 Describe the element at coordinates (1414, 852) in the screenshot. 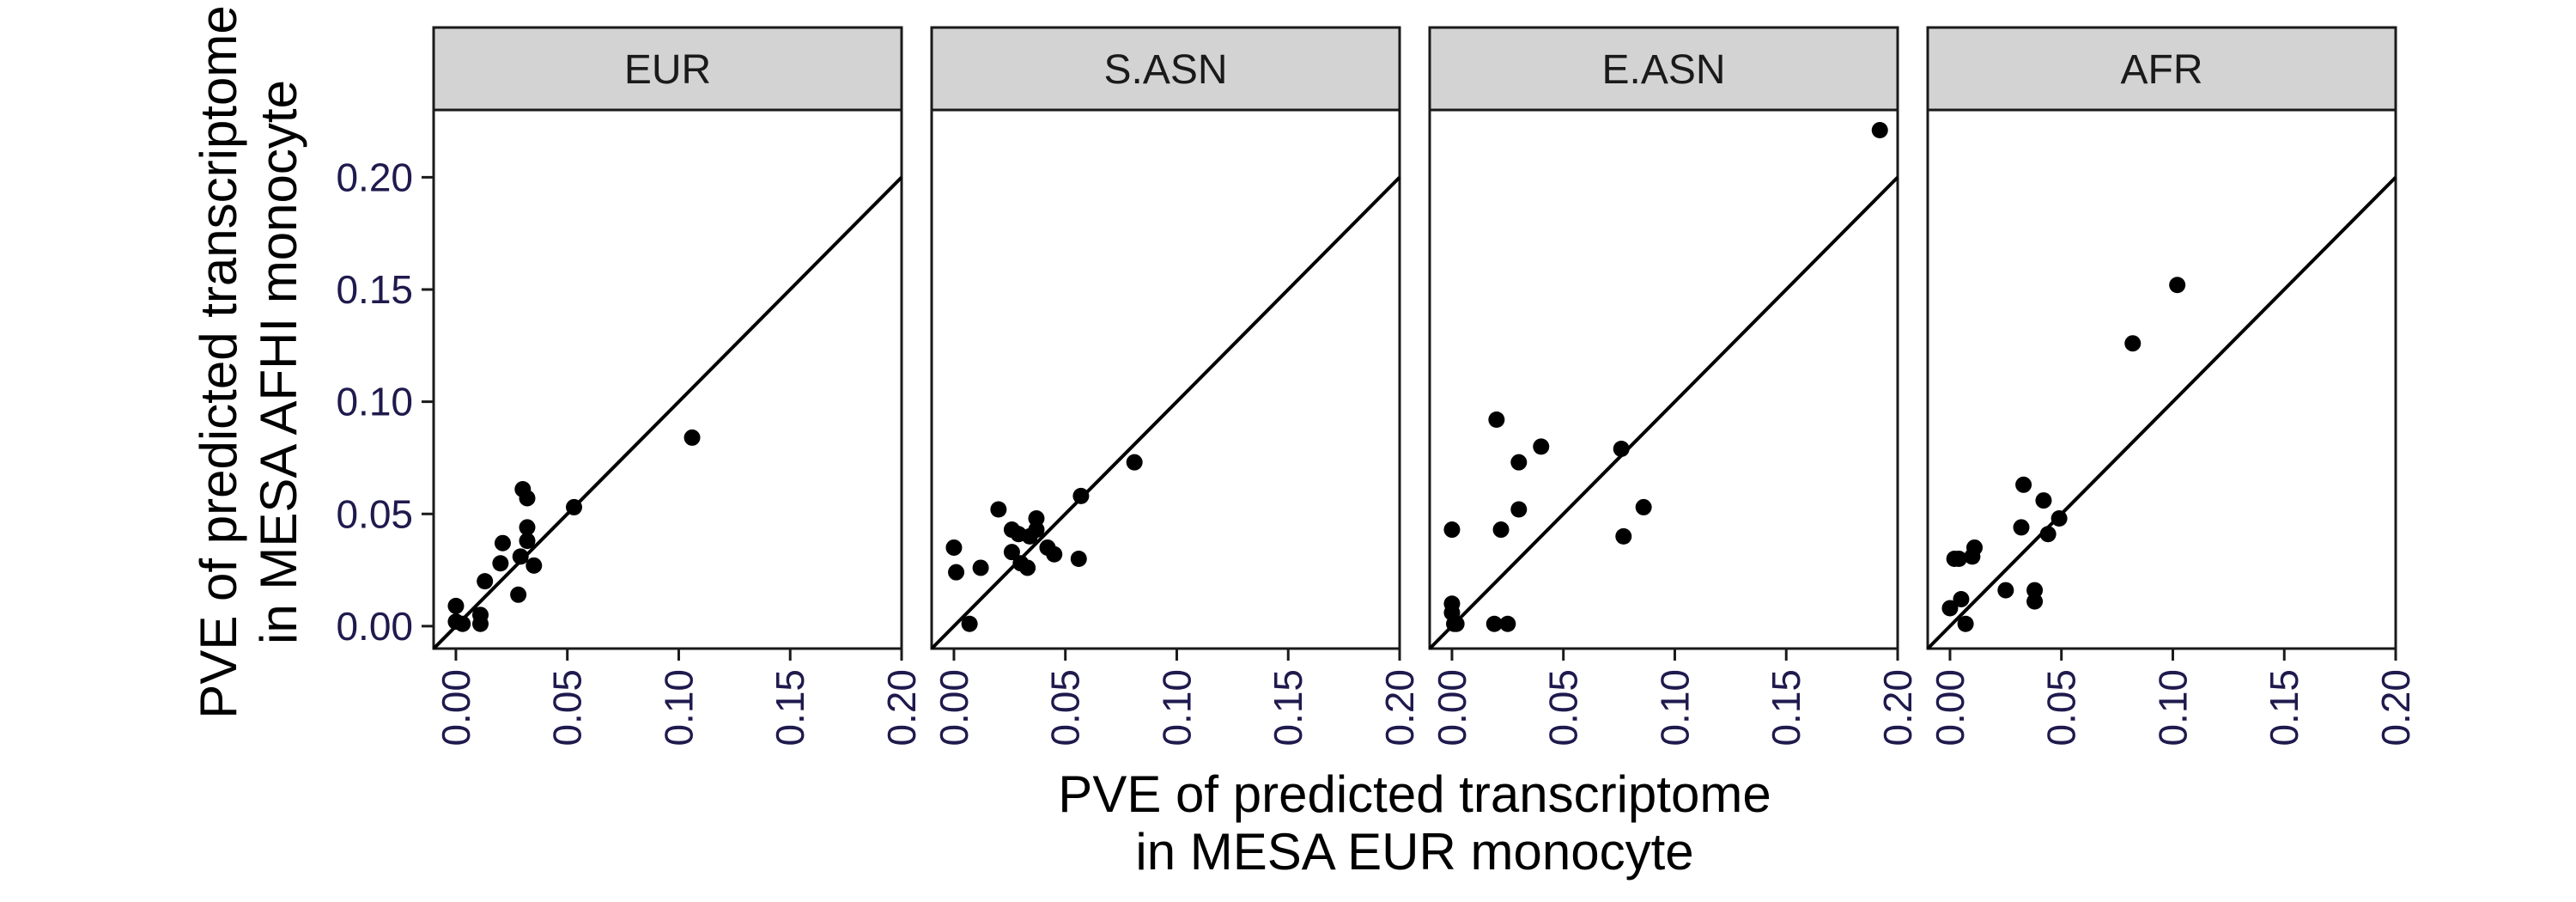

I see `x-axis-title-line-2: in MESA EUR monocyte` at that location.